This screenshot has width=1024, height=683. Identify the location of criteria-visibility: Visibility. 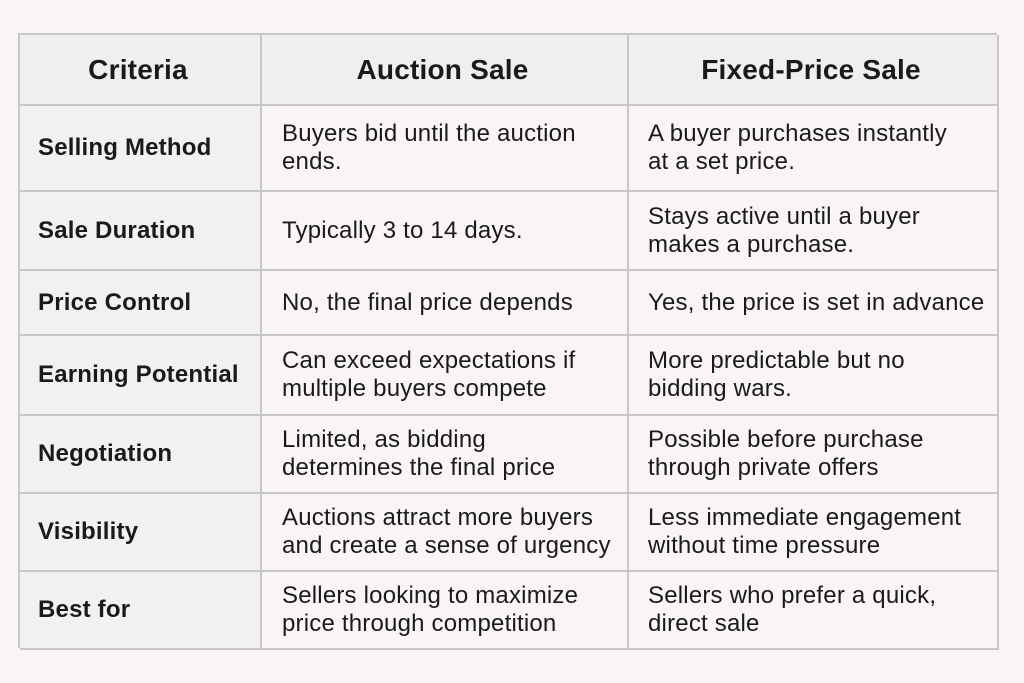
(141, 533).